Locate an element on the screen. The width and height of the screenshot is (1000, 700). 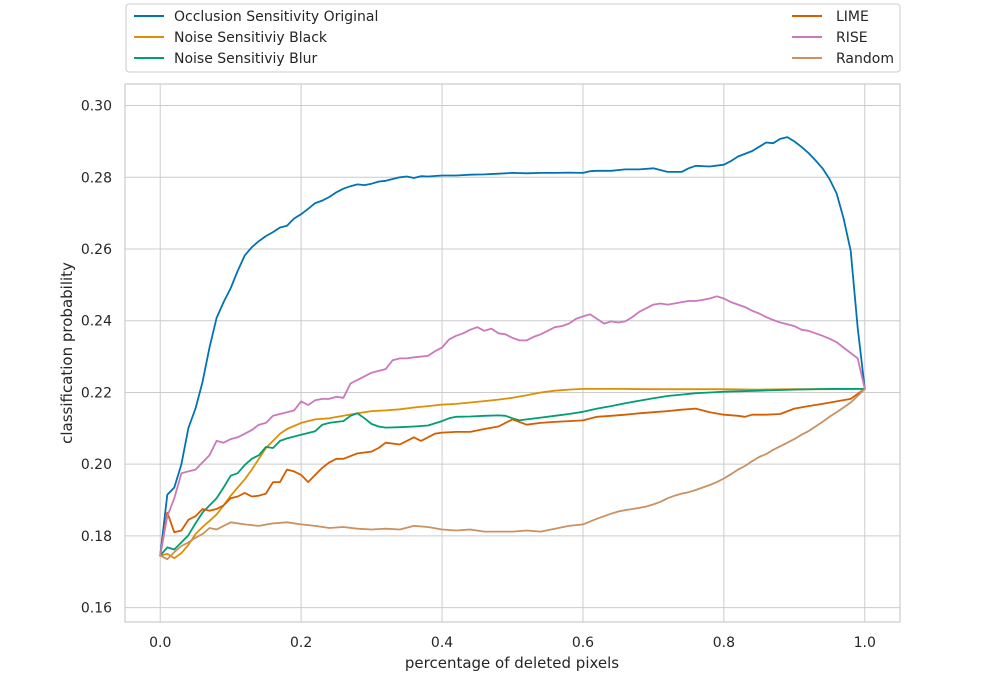
y-tick-label: 0.28 is located at coordinates (96, 178).